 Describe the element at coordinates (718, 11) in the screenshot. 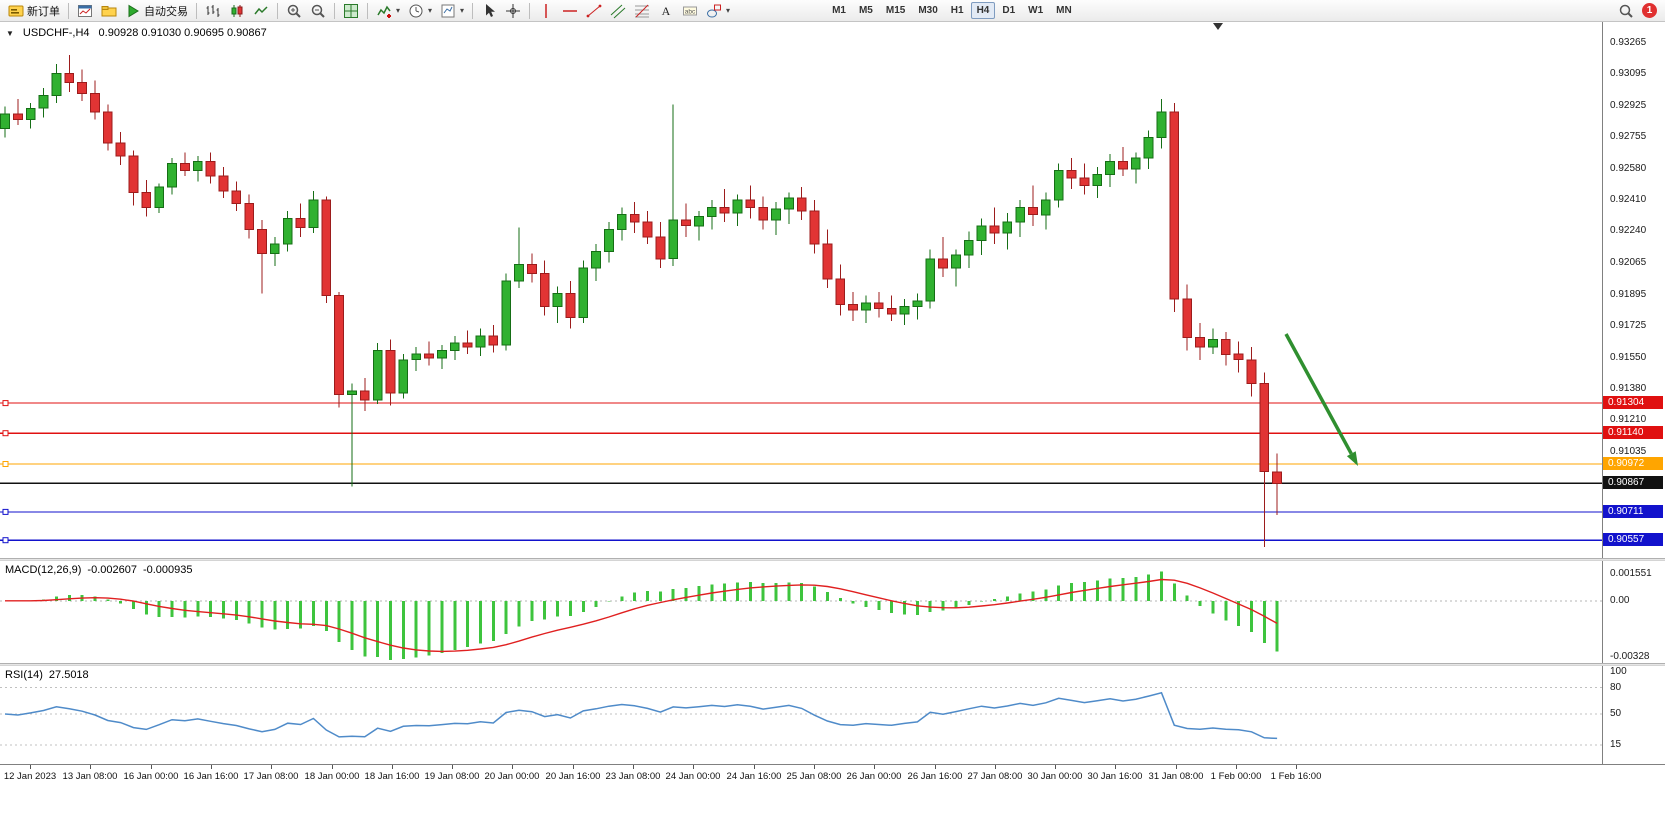

I see `arrows-shapes-button: ▾` at that location.